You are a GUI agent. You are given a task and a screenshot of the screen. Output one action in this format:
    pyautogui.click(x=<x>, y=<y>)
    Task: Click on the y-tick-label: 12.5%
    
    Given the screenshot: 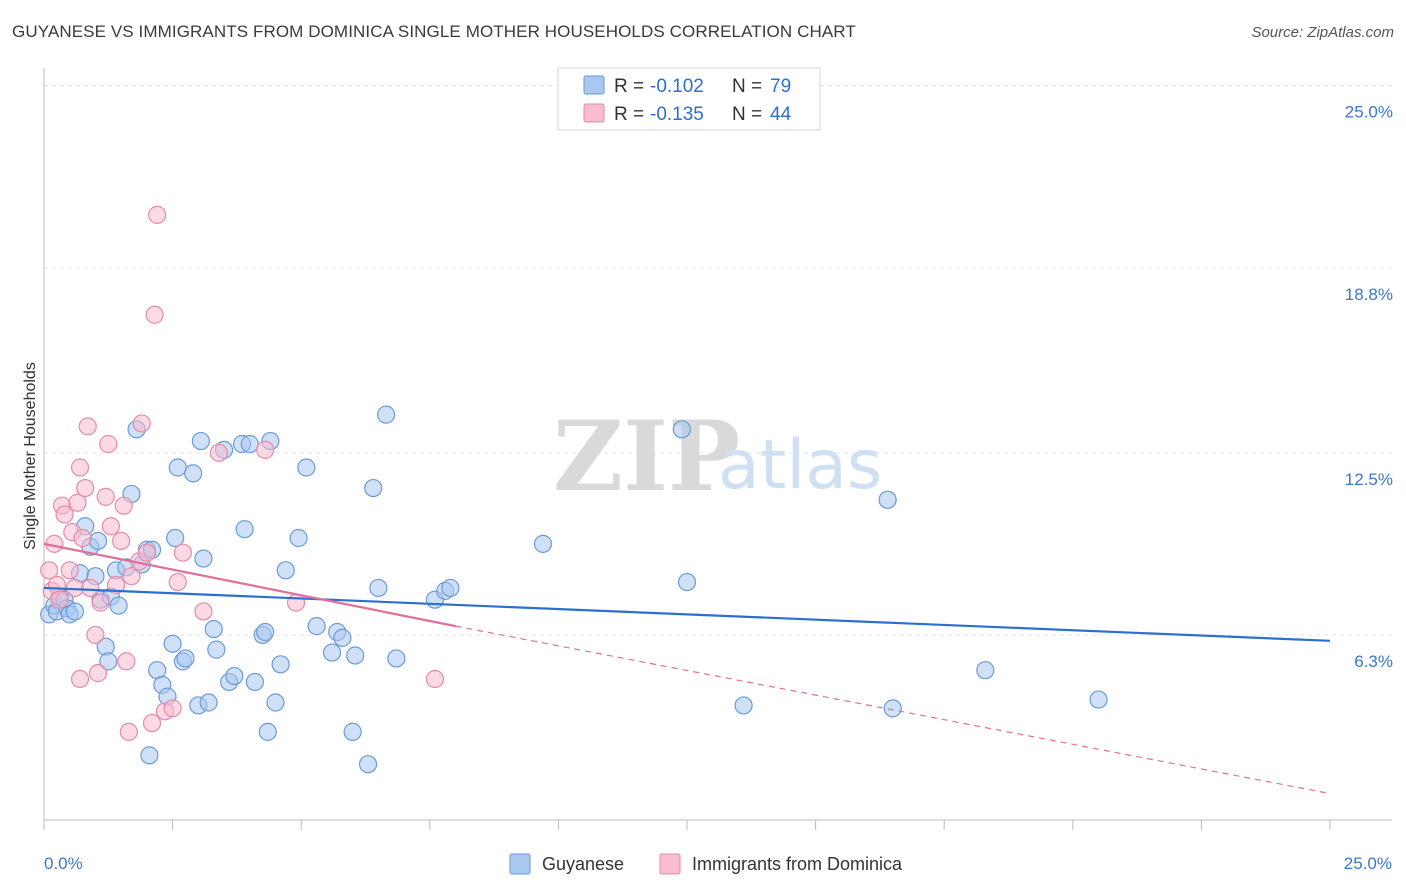 What is the action you would take?
    pyautogui.click(x=1369, y=479)
    